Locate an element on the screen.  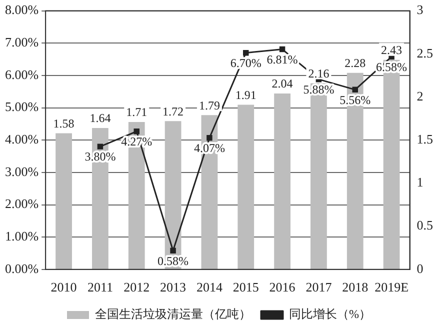
data-label: 0.58% is located at coordinates (173, 261).